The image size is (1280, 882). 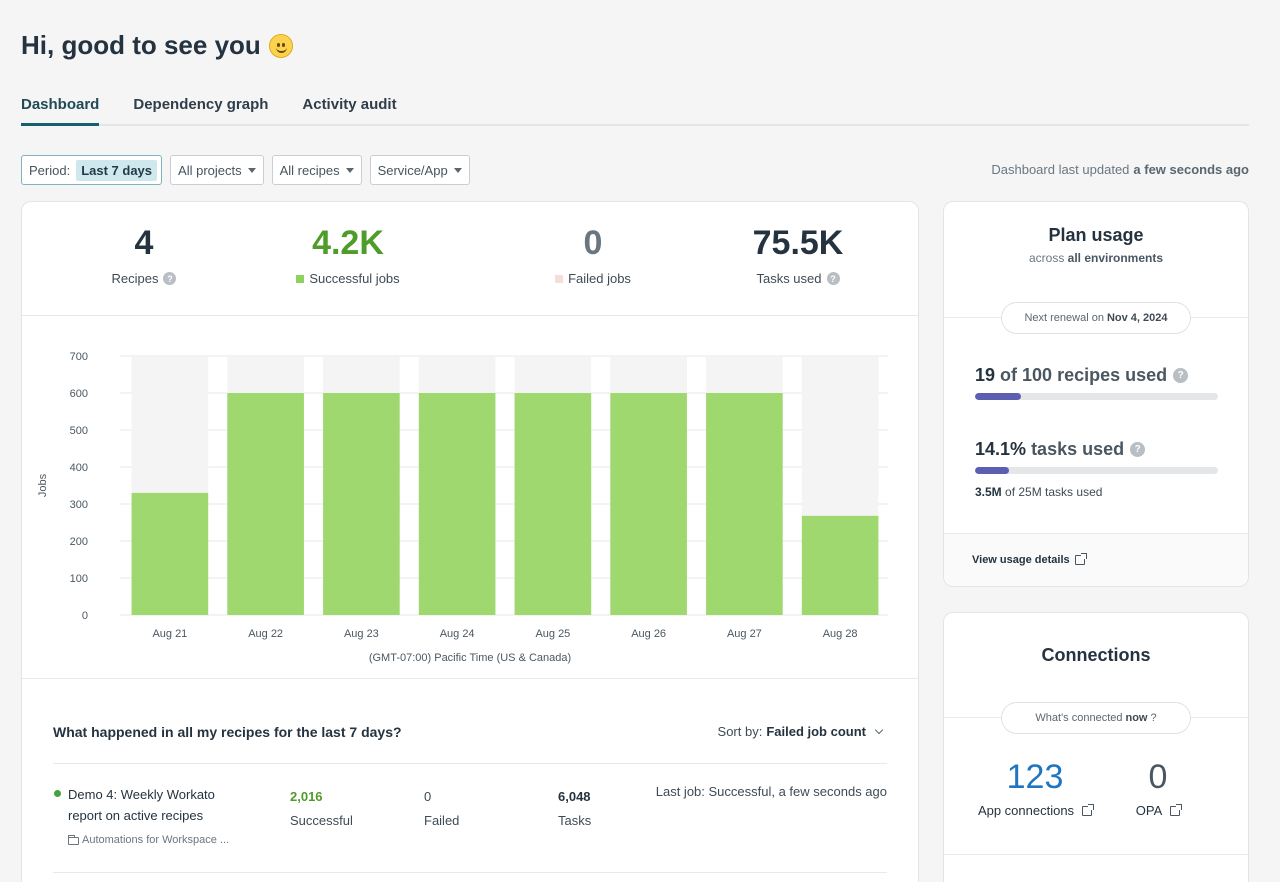 I want to click on page-greeting: Hi, good to see you, so click(x=157, y=45).